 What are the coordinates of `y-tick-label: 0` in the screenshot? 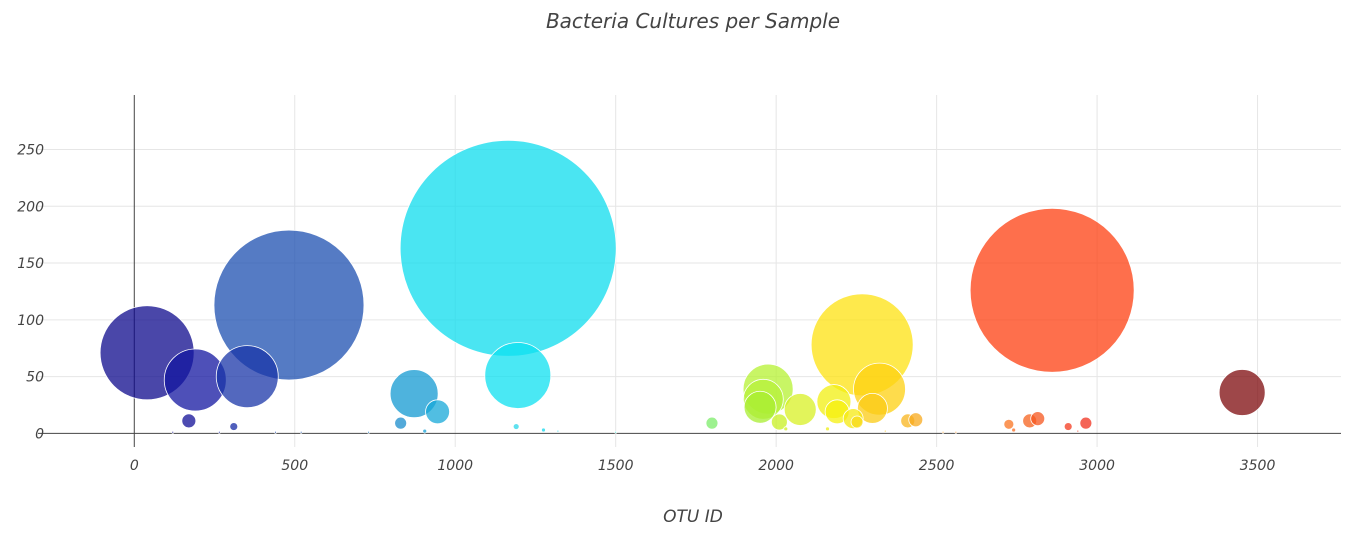 It's located at (39, 434).